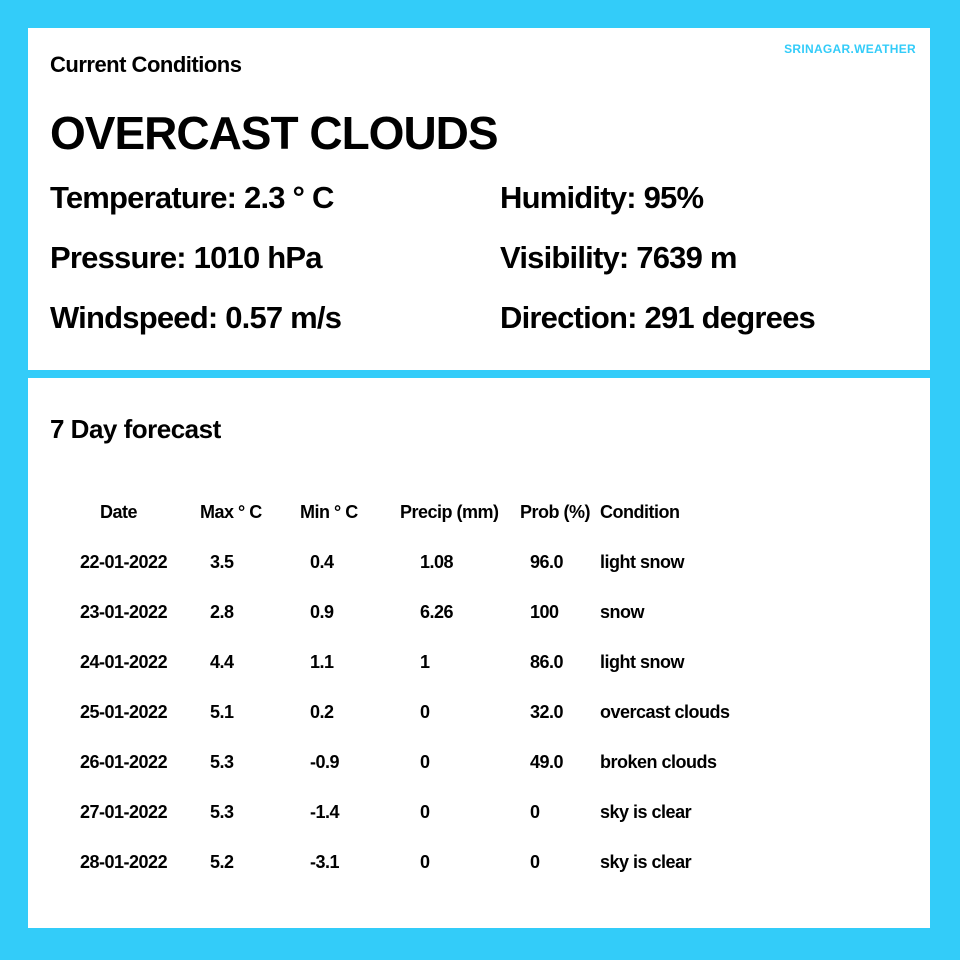 The height and width of the screenshot is (960, 960). I want to click on stat-humidity-label: Humidity:, so click(568, 197).